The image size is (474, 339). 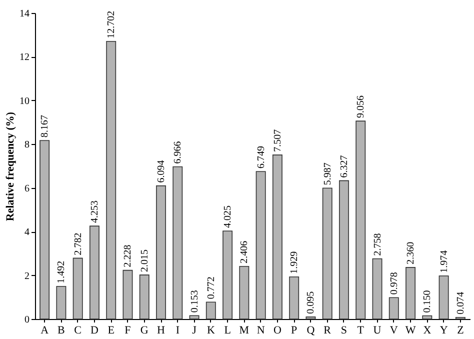 What do you see at coordinates (161, 330) in the screenshot?
I see `x-tick-label: H` at bounding box center [161, 330].